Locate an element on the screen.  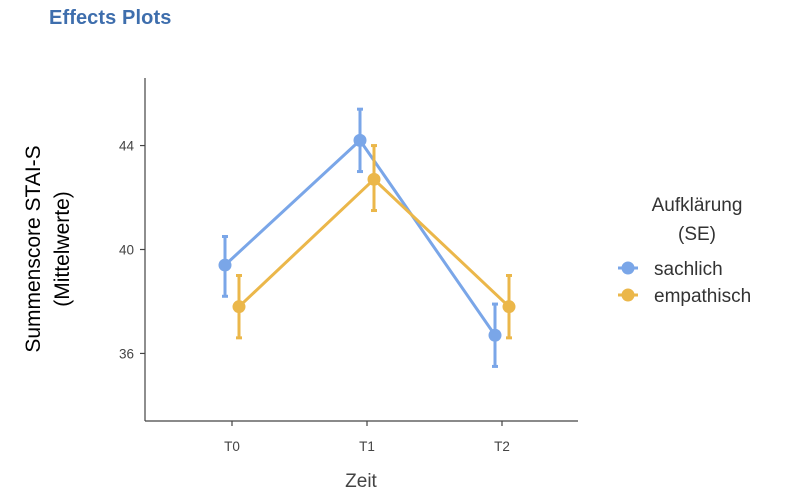
y-tick-label: 44 is located at coordinates (127, 146).